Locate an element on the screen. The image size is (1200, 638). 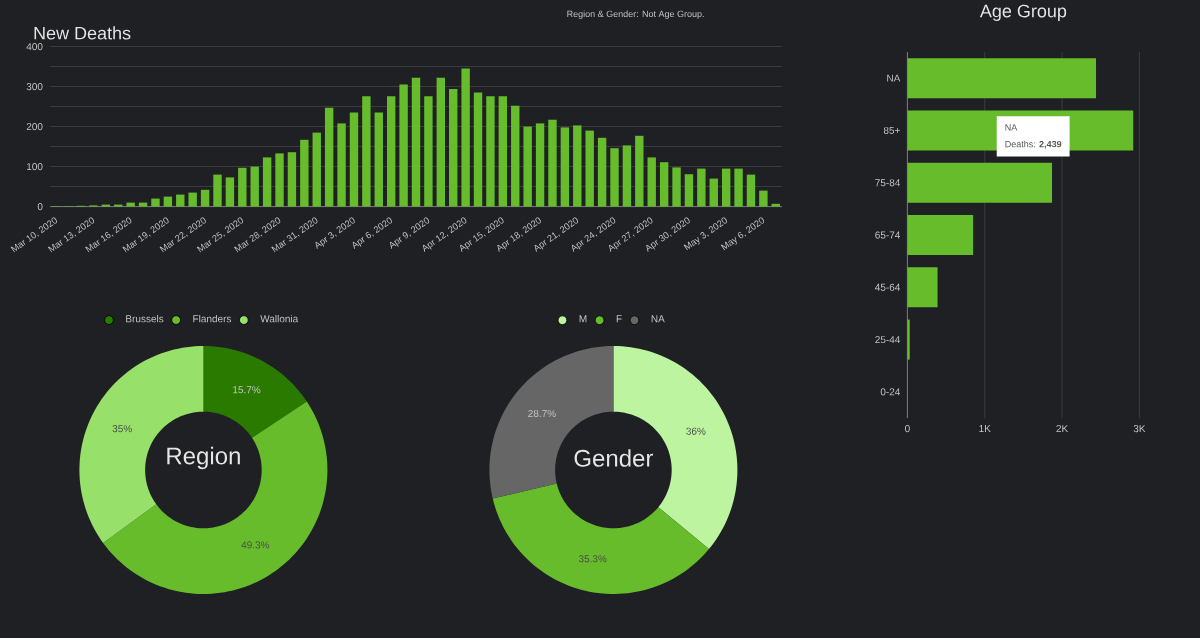
text: Region is located at coordinates (203, 458).